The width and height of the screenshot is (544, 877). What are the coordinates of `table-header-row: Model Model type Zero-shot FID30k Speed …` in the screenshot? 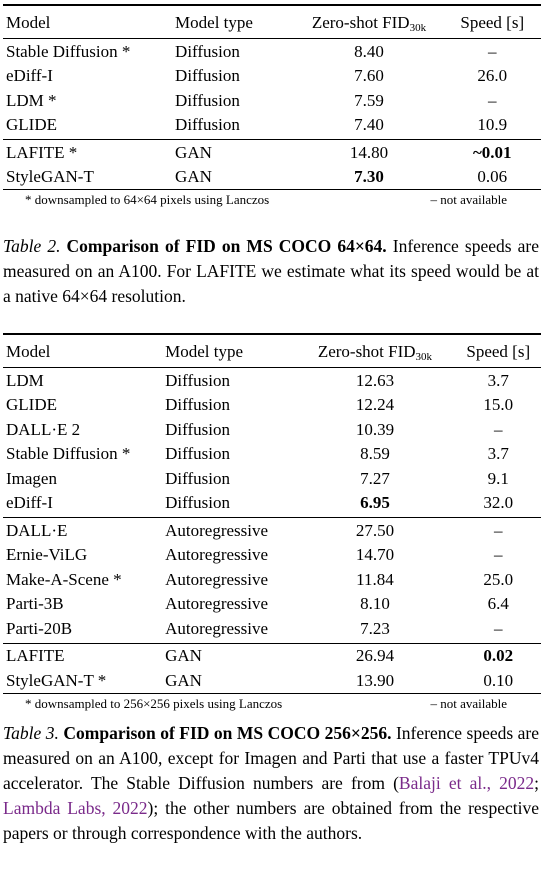 It's located at (272, 21).